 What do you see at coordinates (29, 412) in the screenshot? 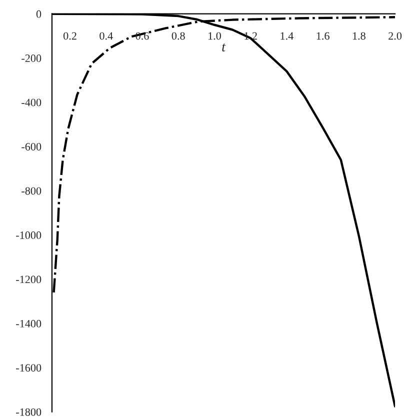
I see `y-tick-label: -1800` at bounding box center [29, 412].